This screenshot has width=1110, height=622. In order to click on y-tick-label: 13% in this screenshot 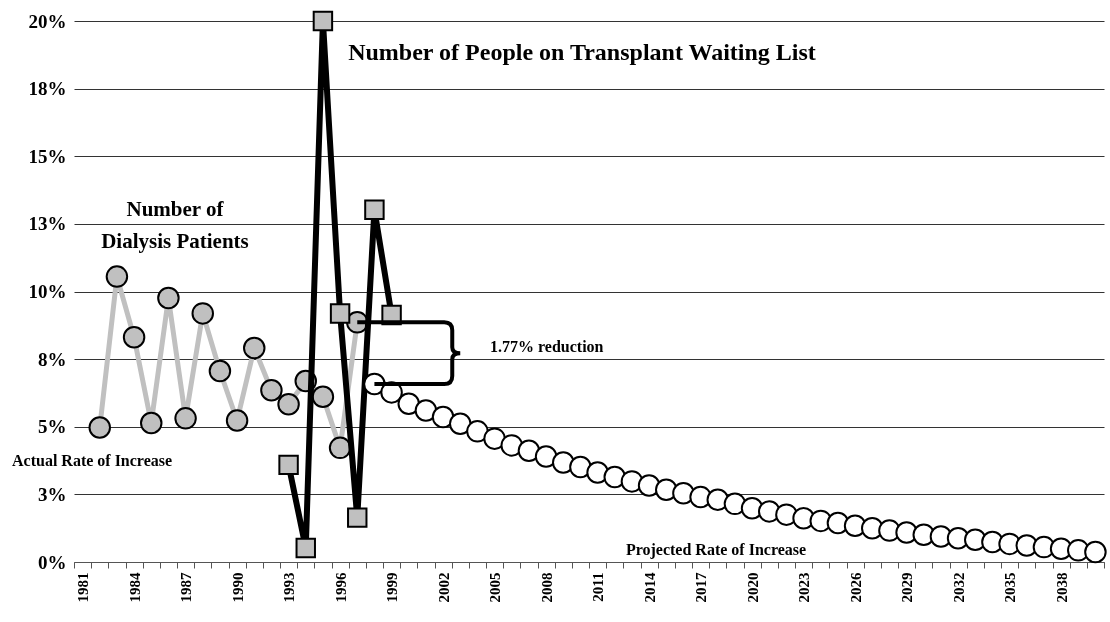, I will do `click(47, 224)`.